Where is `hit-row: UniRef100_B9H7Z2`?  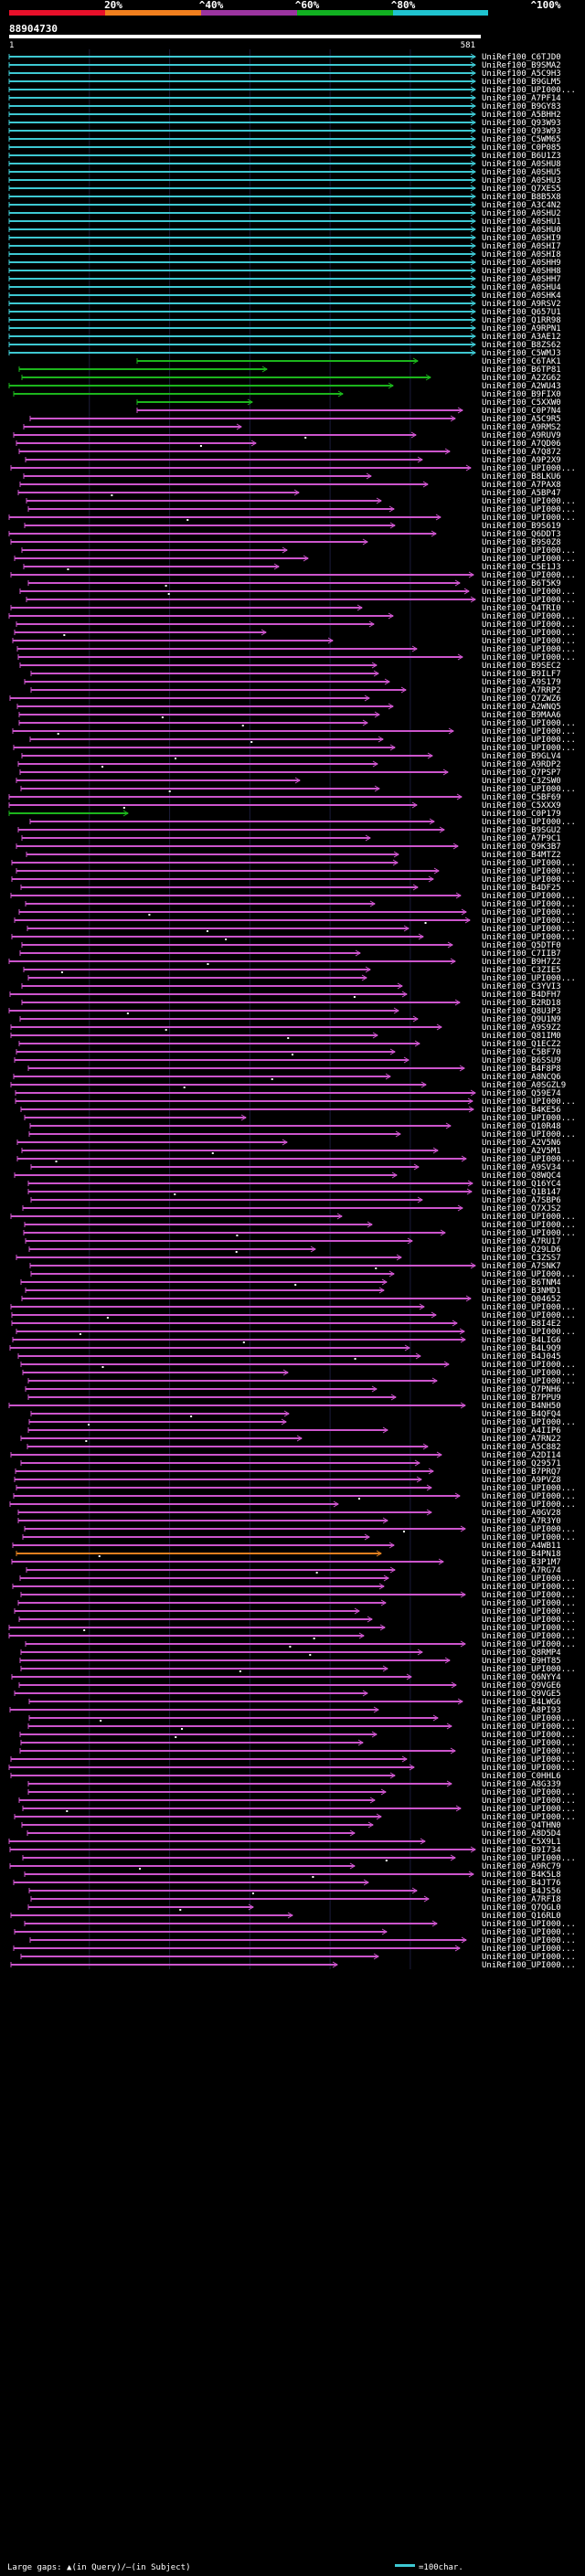 hit-row: UniRef100_B9H7Z2 is located at coordinates (284, 962).